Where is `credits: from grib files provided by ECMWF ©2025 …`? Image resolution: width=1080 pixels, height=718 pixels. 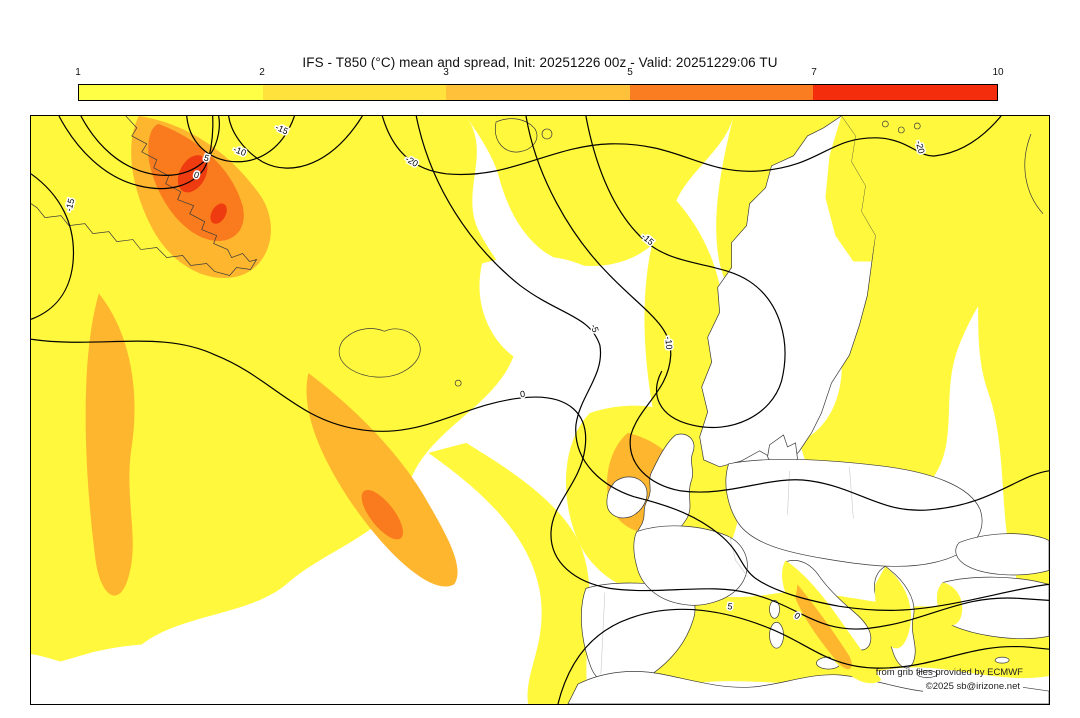
credits: from grib files provided by ECMWF ©2025 … is located at coordinates (949, 680).